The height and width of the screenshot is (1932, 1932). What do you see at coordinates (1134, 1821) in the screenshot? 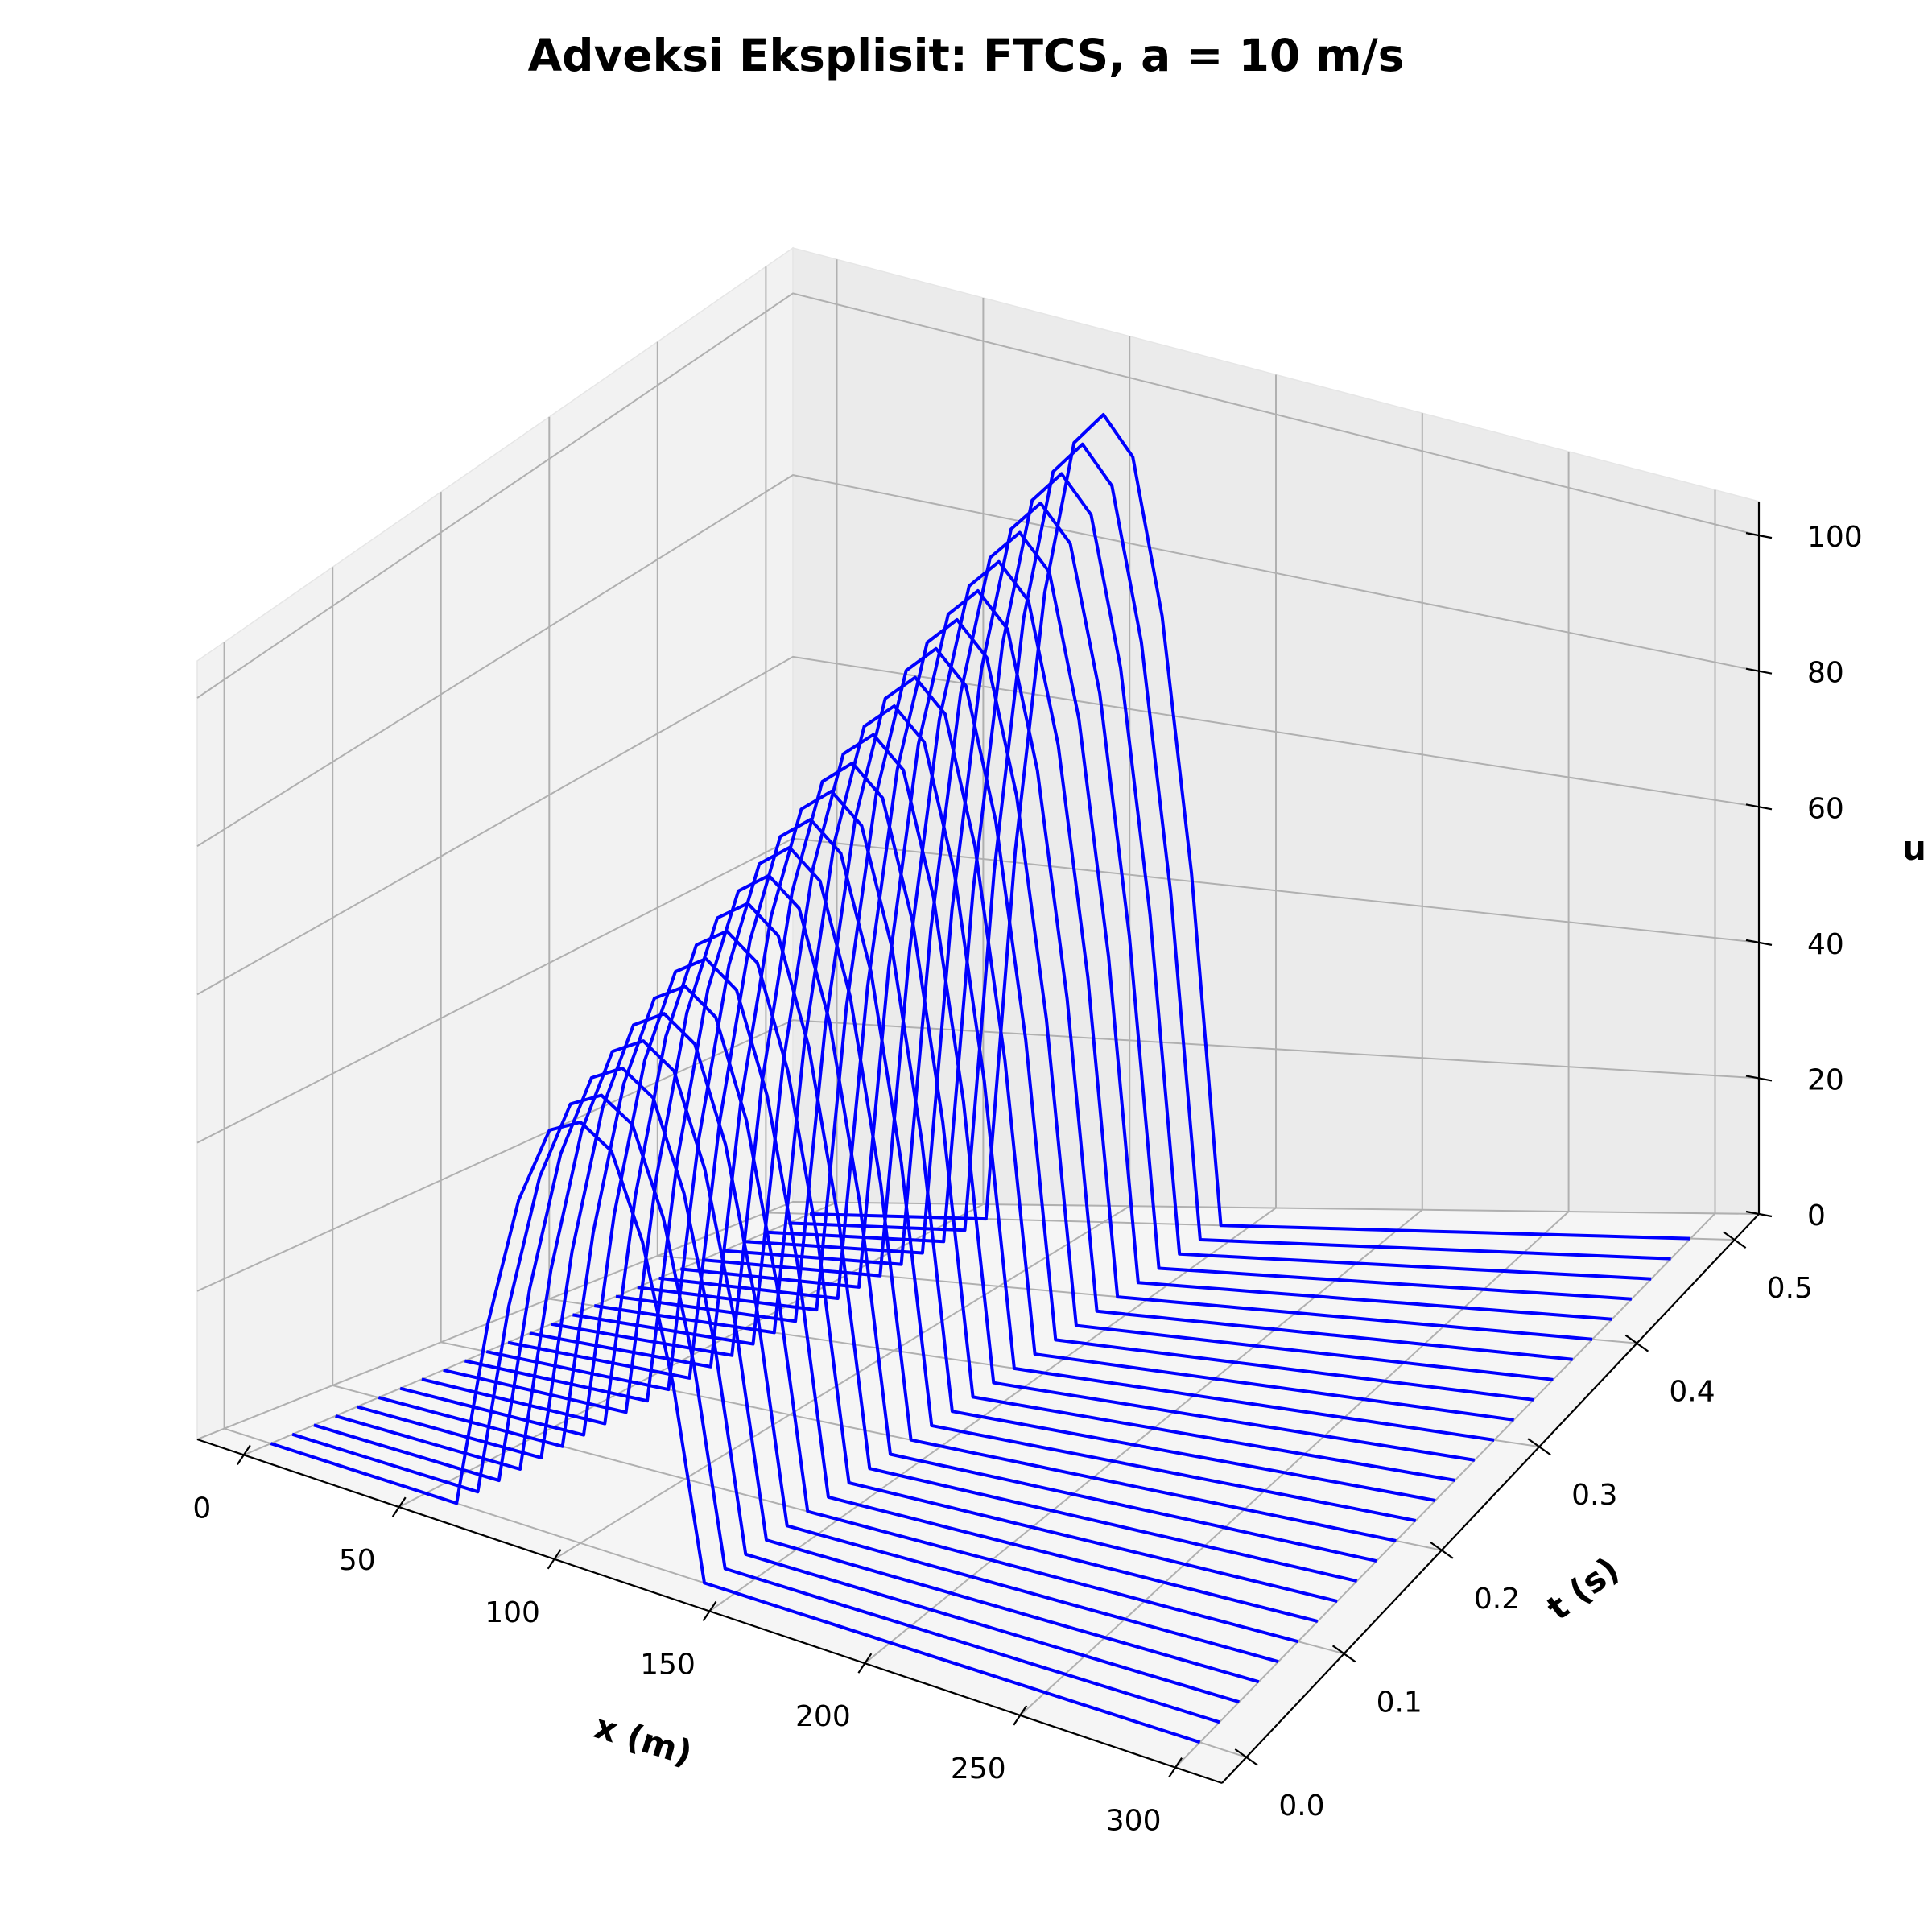
I see `x-tick-label: 300` at bounding box center [1134, 1821].